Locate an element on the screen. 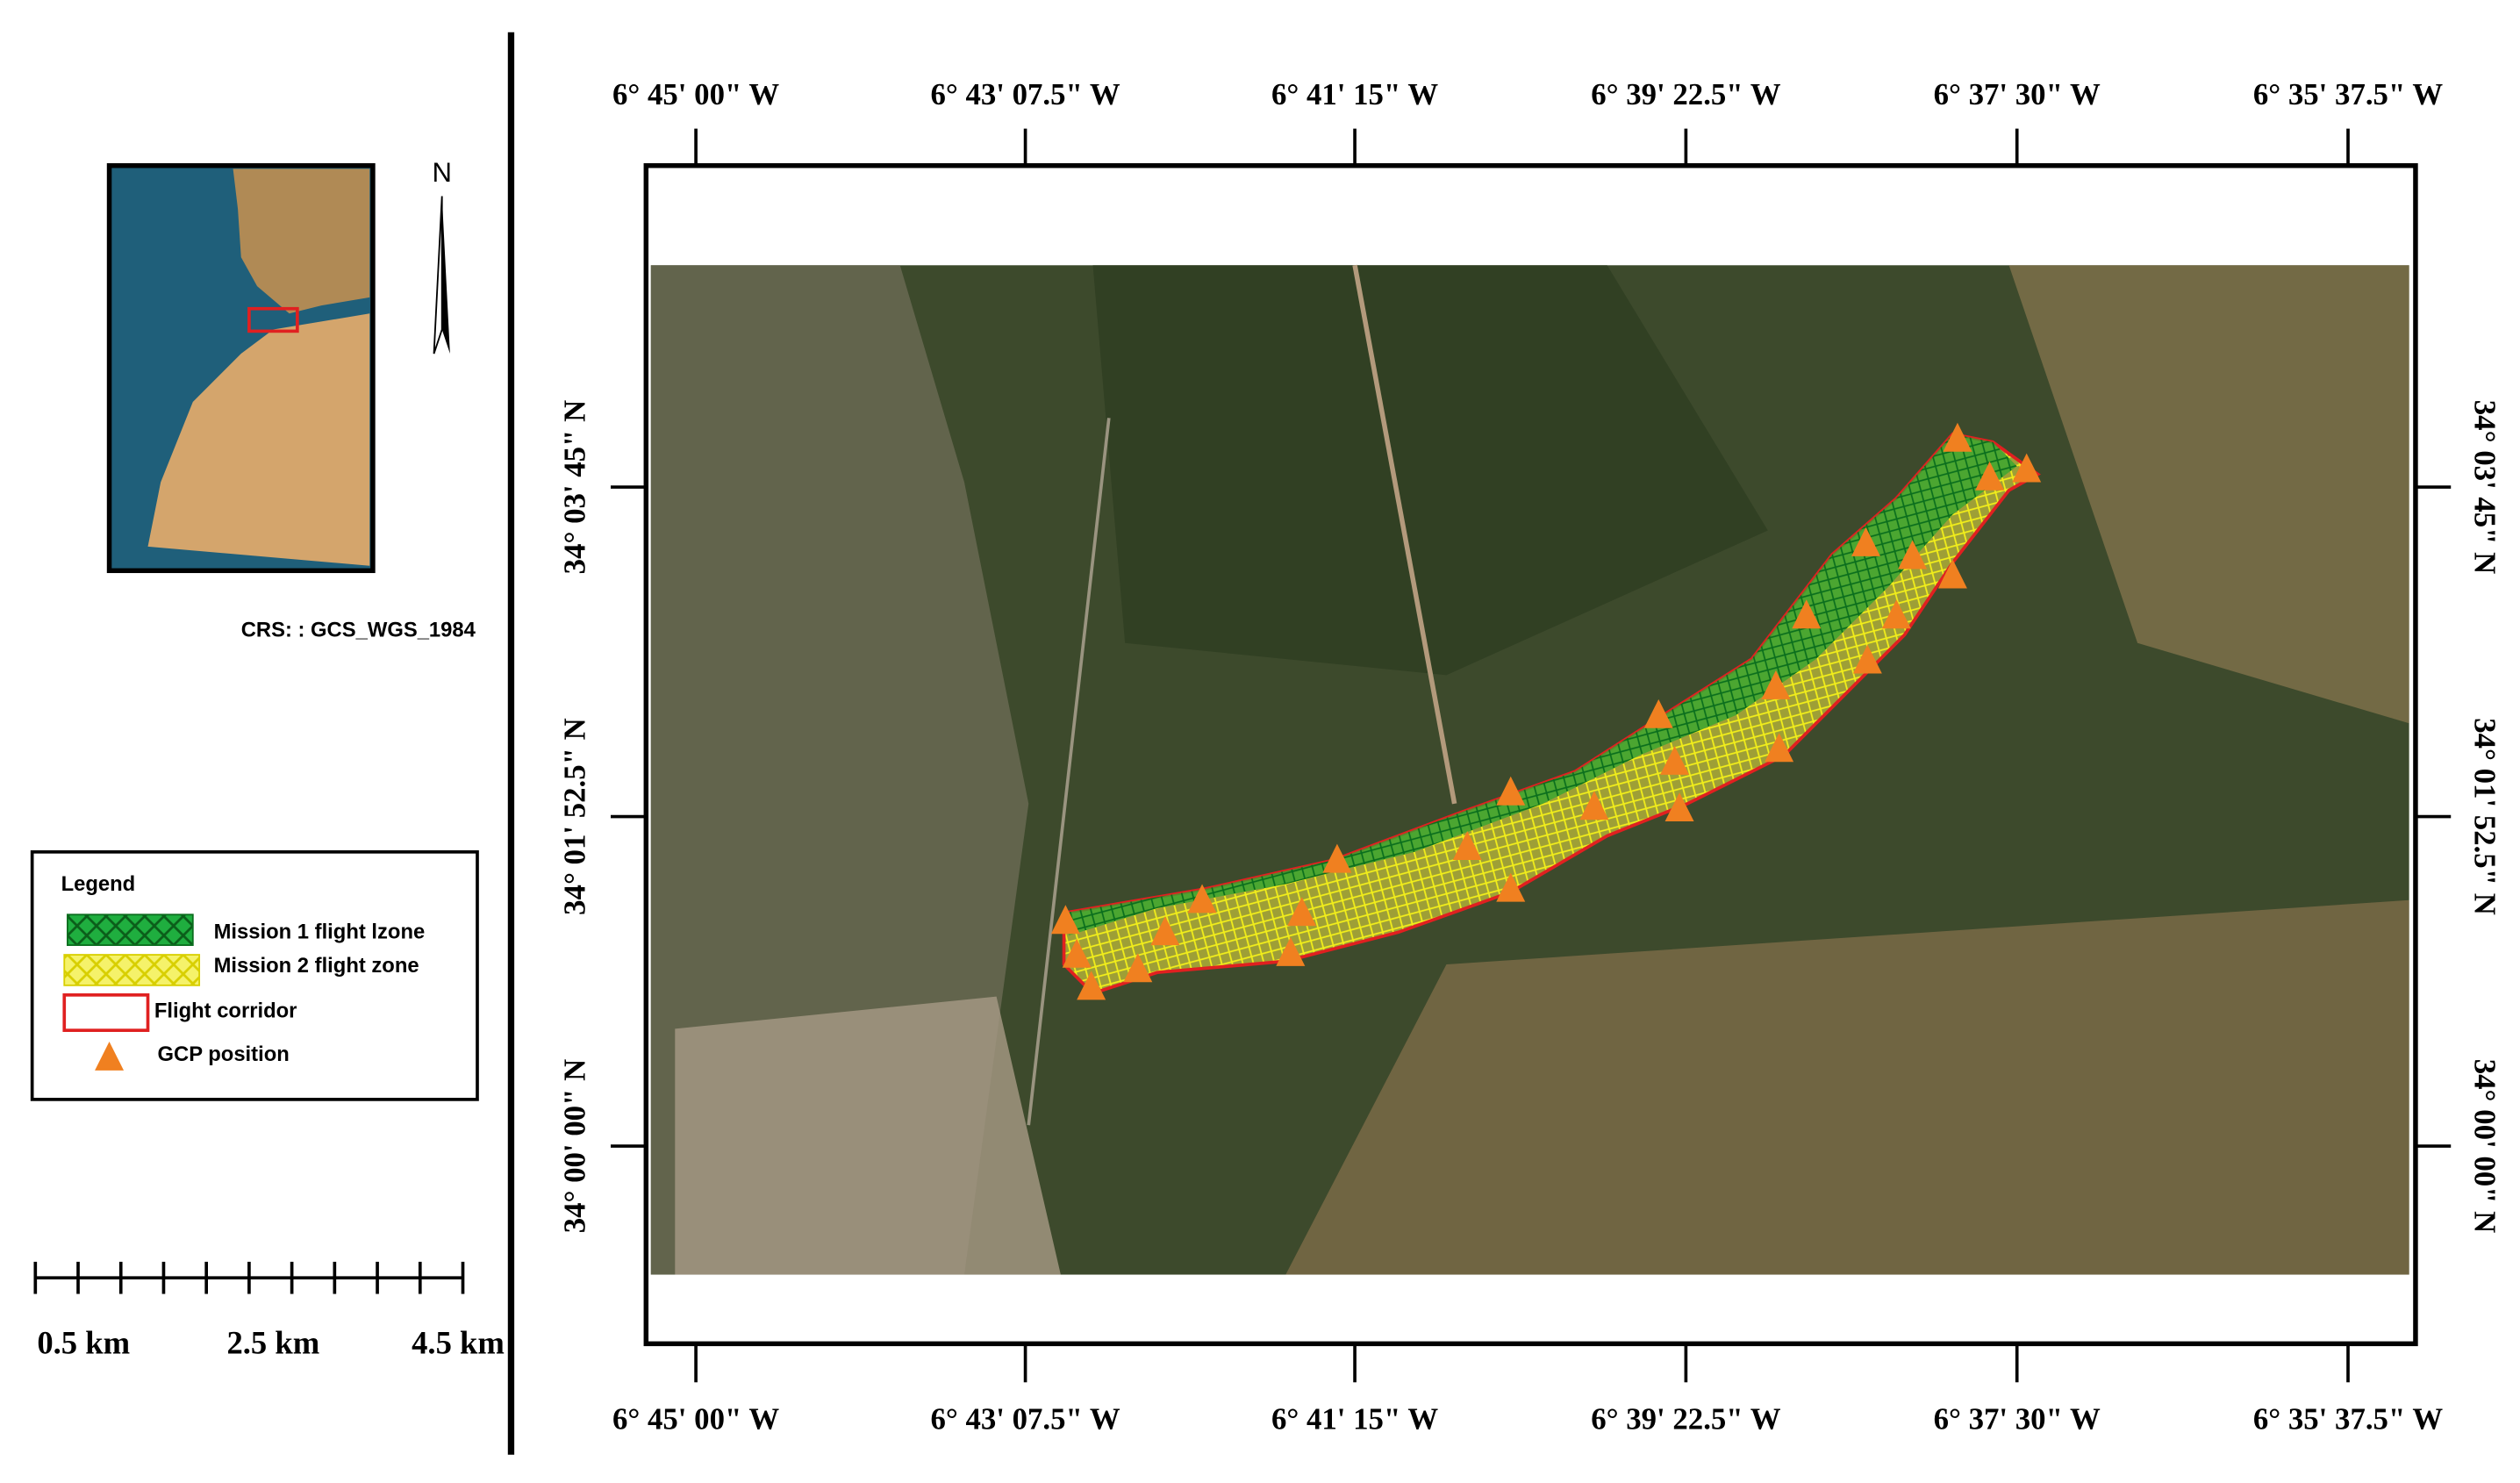  legend-item: Mission 2 flight zone is located at coordinates (316, 966).